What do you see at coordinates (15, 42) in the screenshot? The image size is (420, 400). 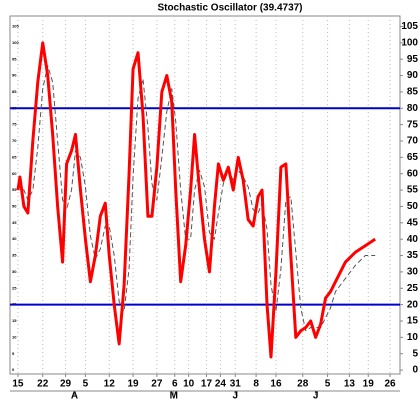 I see `y-tick-label-left: 100` at bounding box center [15, 42].